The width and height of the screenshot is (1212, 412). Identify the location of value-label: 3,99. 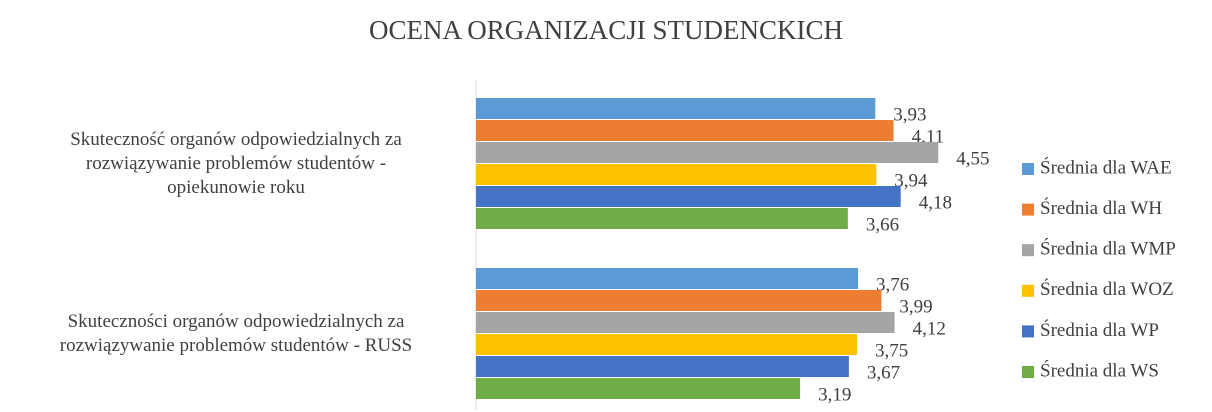
(915, 306).